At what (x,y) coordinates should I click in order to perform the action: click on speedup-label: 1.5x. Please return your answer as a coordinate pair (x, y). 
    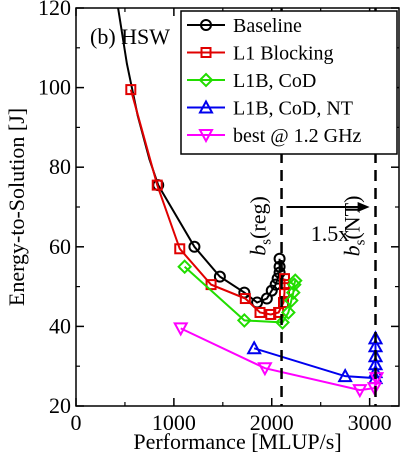
    Looking at the image, I should click on (330, 233).